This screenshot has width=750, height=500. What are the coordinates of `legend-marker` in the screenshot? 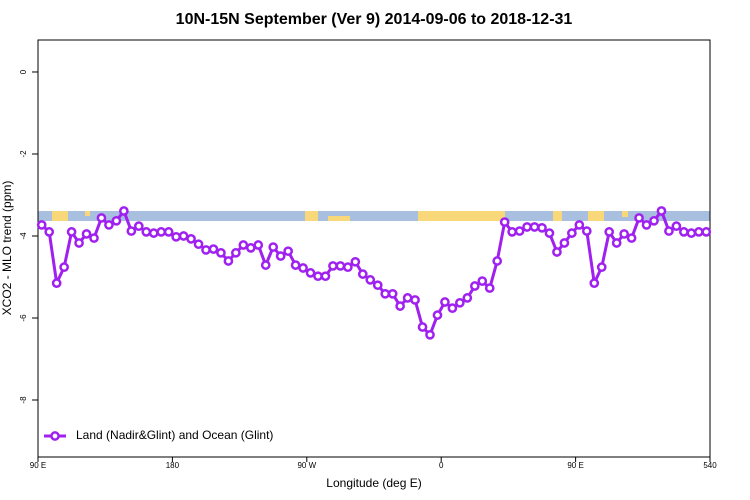 It's located at (55, 436).